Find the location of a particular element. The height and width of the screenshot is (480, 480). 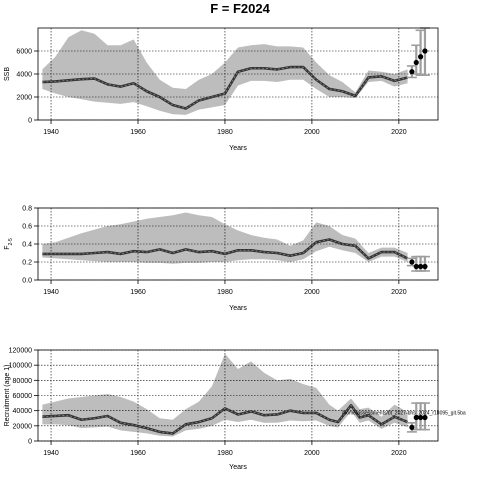

f-y-tick-label: 0.4 is located at coordinates (27, 245).